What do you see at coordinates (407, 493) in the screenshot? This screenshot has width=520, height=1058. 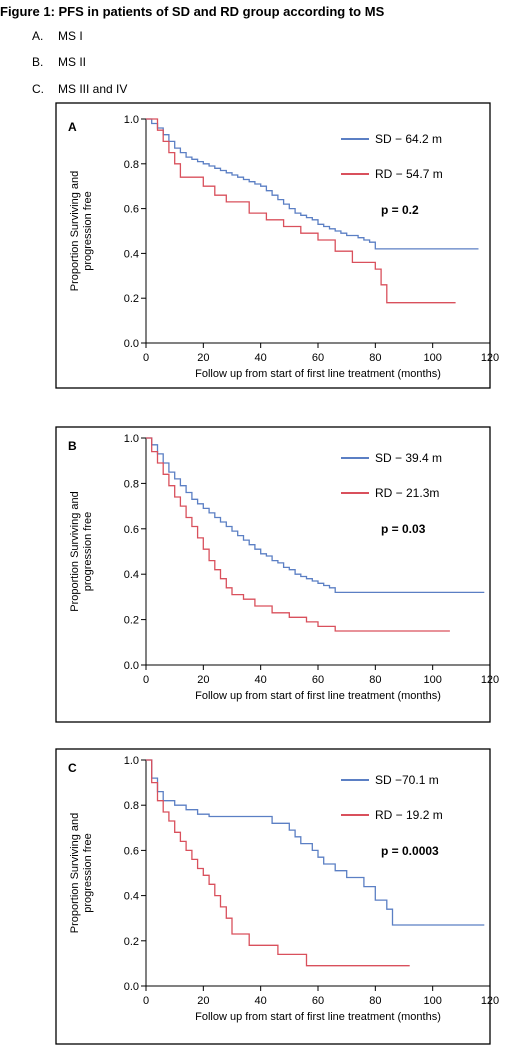 I see `legend-label-rd: RD − 21.3m` at bounding box center [407, 493].